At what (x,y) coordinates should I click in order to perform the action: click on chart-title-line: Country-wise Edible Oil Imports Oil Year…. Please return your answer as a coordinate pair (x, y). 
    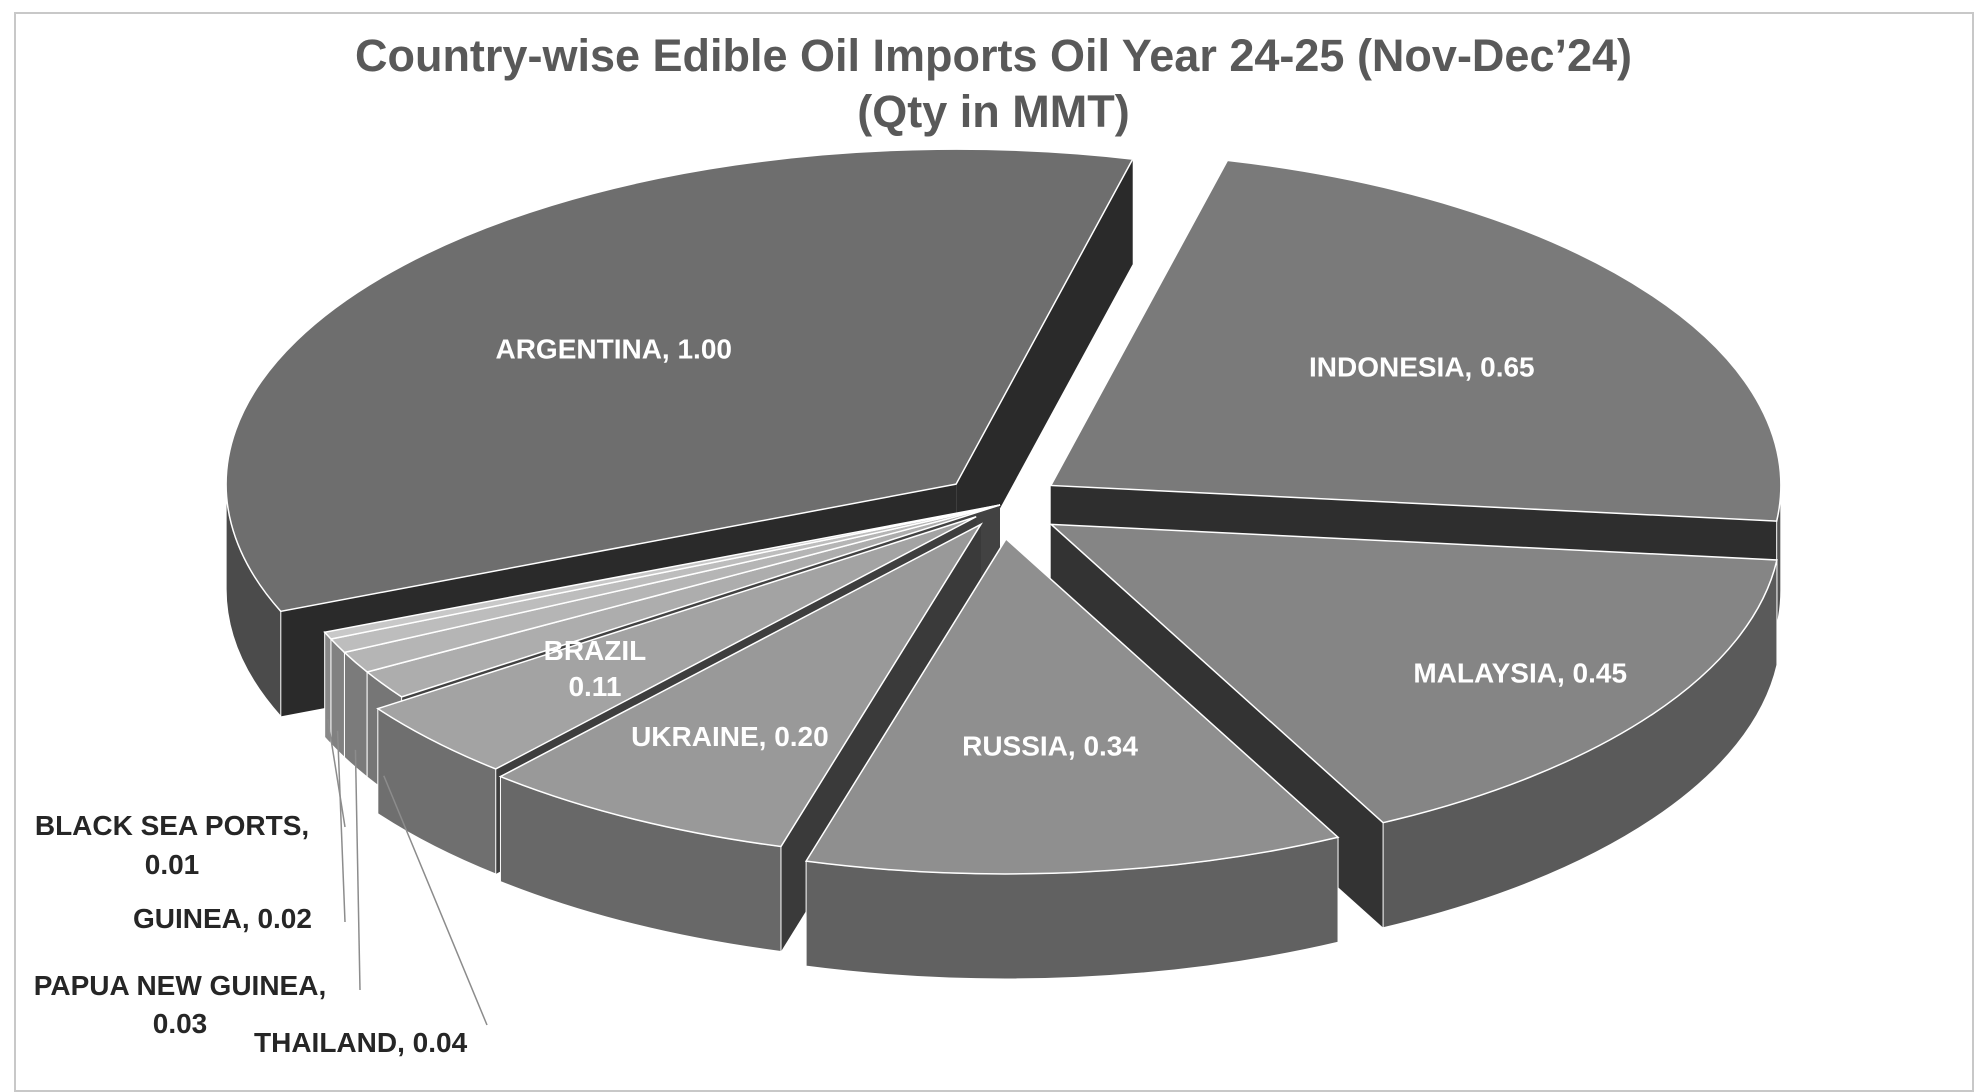
    Looking at the image, I should click on (993, 55).